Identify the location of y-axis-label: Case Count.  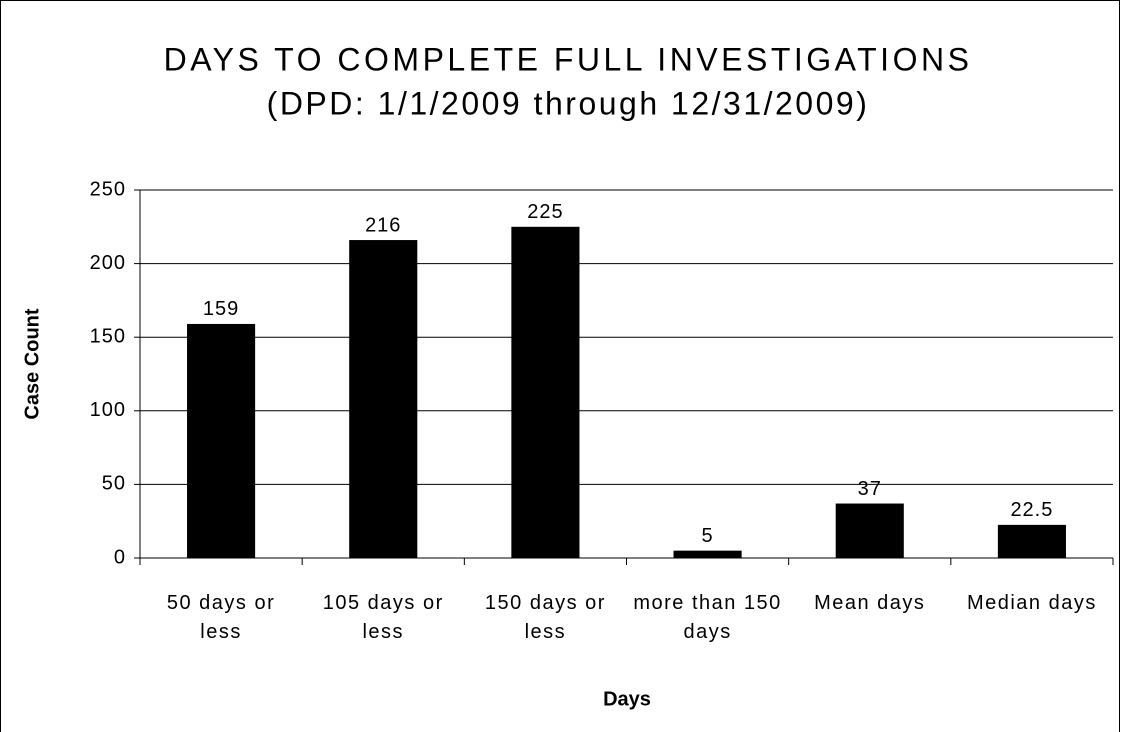
(32, 363).